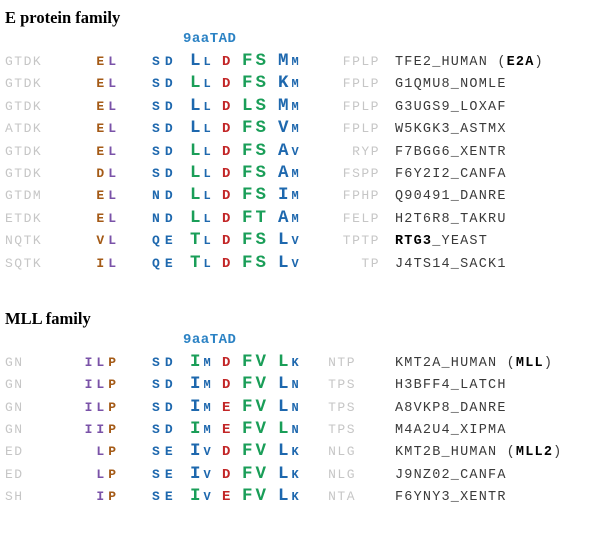 This screenshot has width=600, height=533. I want to click on sequence-suffix: TP, so click(370, 263).